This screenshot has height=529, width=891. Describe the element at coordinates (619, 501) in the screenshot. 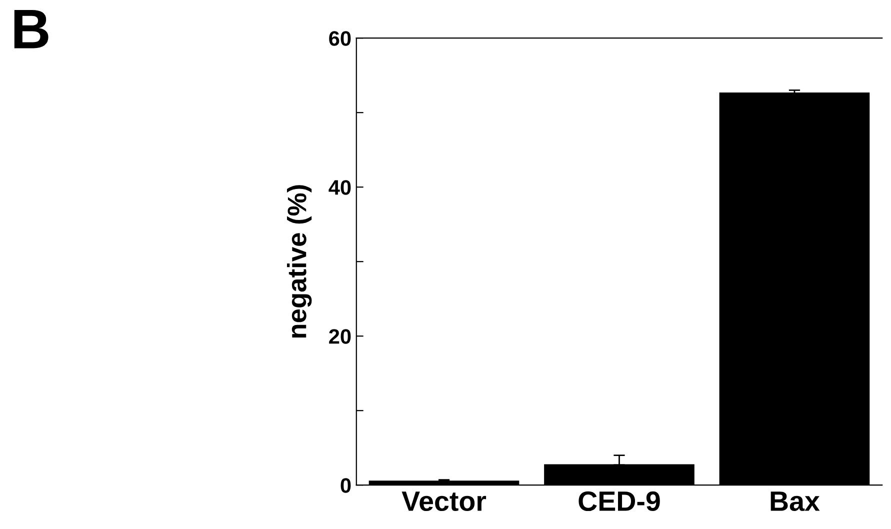

I see `x-tick-label: CED-9` at that location.